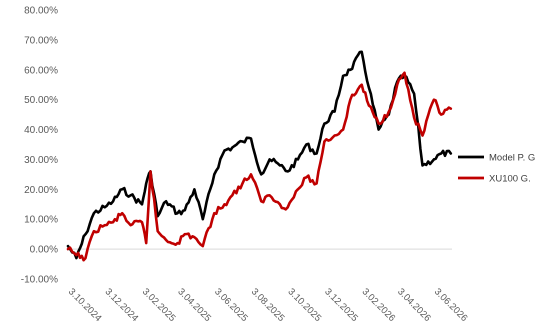 Image resolution: width=542 pixels, height=332 pixels. What do you see at coordinates (39, 280) in the screenshot?
I see `y-tick-label: -10.00%` at bounding box center [39, 280].